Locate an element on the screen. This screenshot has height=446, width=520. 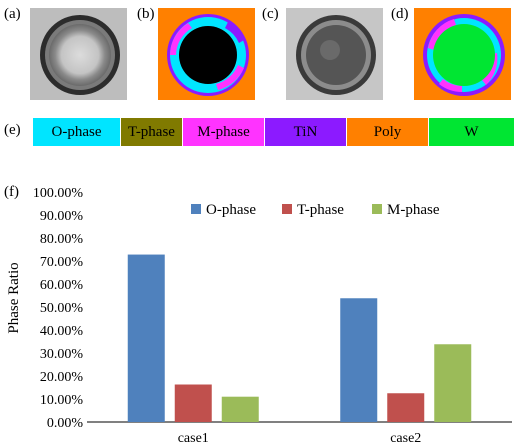
x-tick-label: case2 is located at coordinates (405, 438).